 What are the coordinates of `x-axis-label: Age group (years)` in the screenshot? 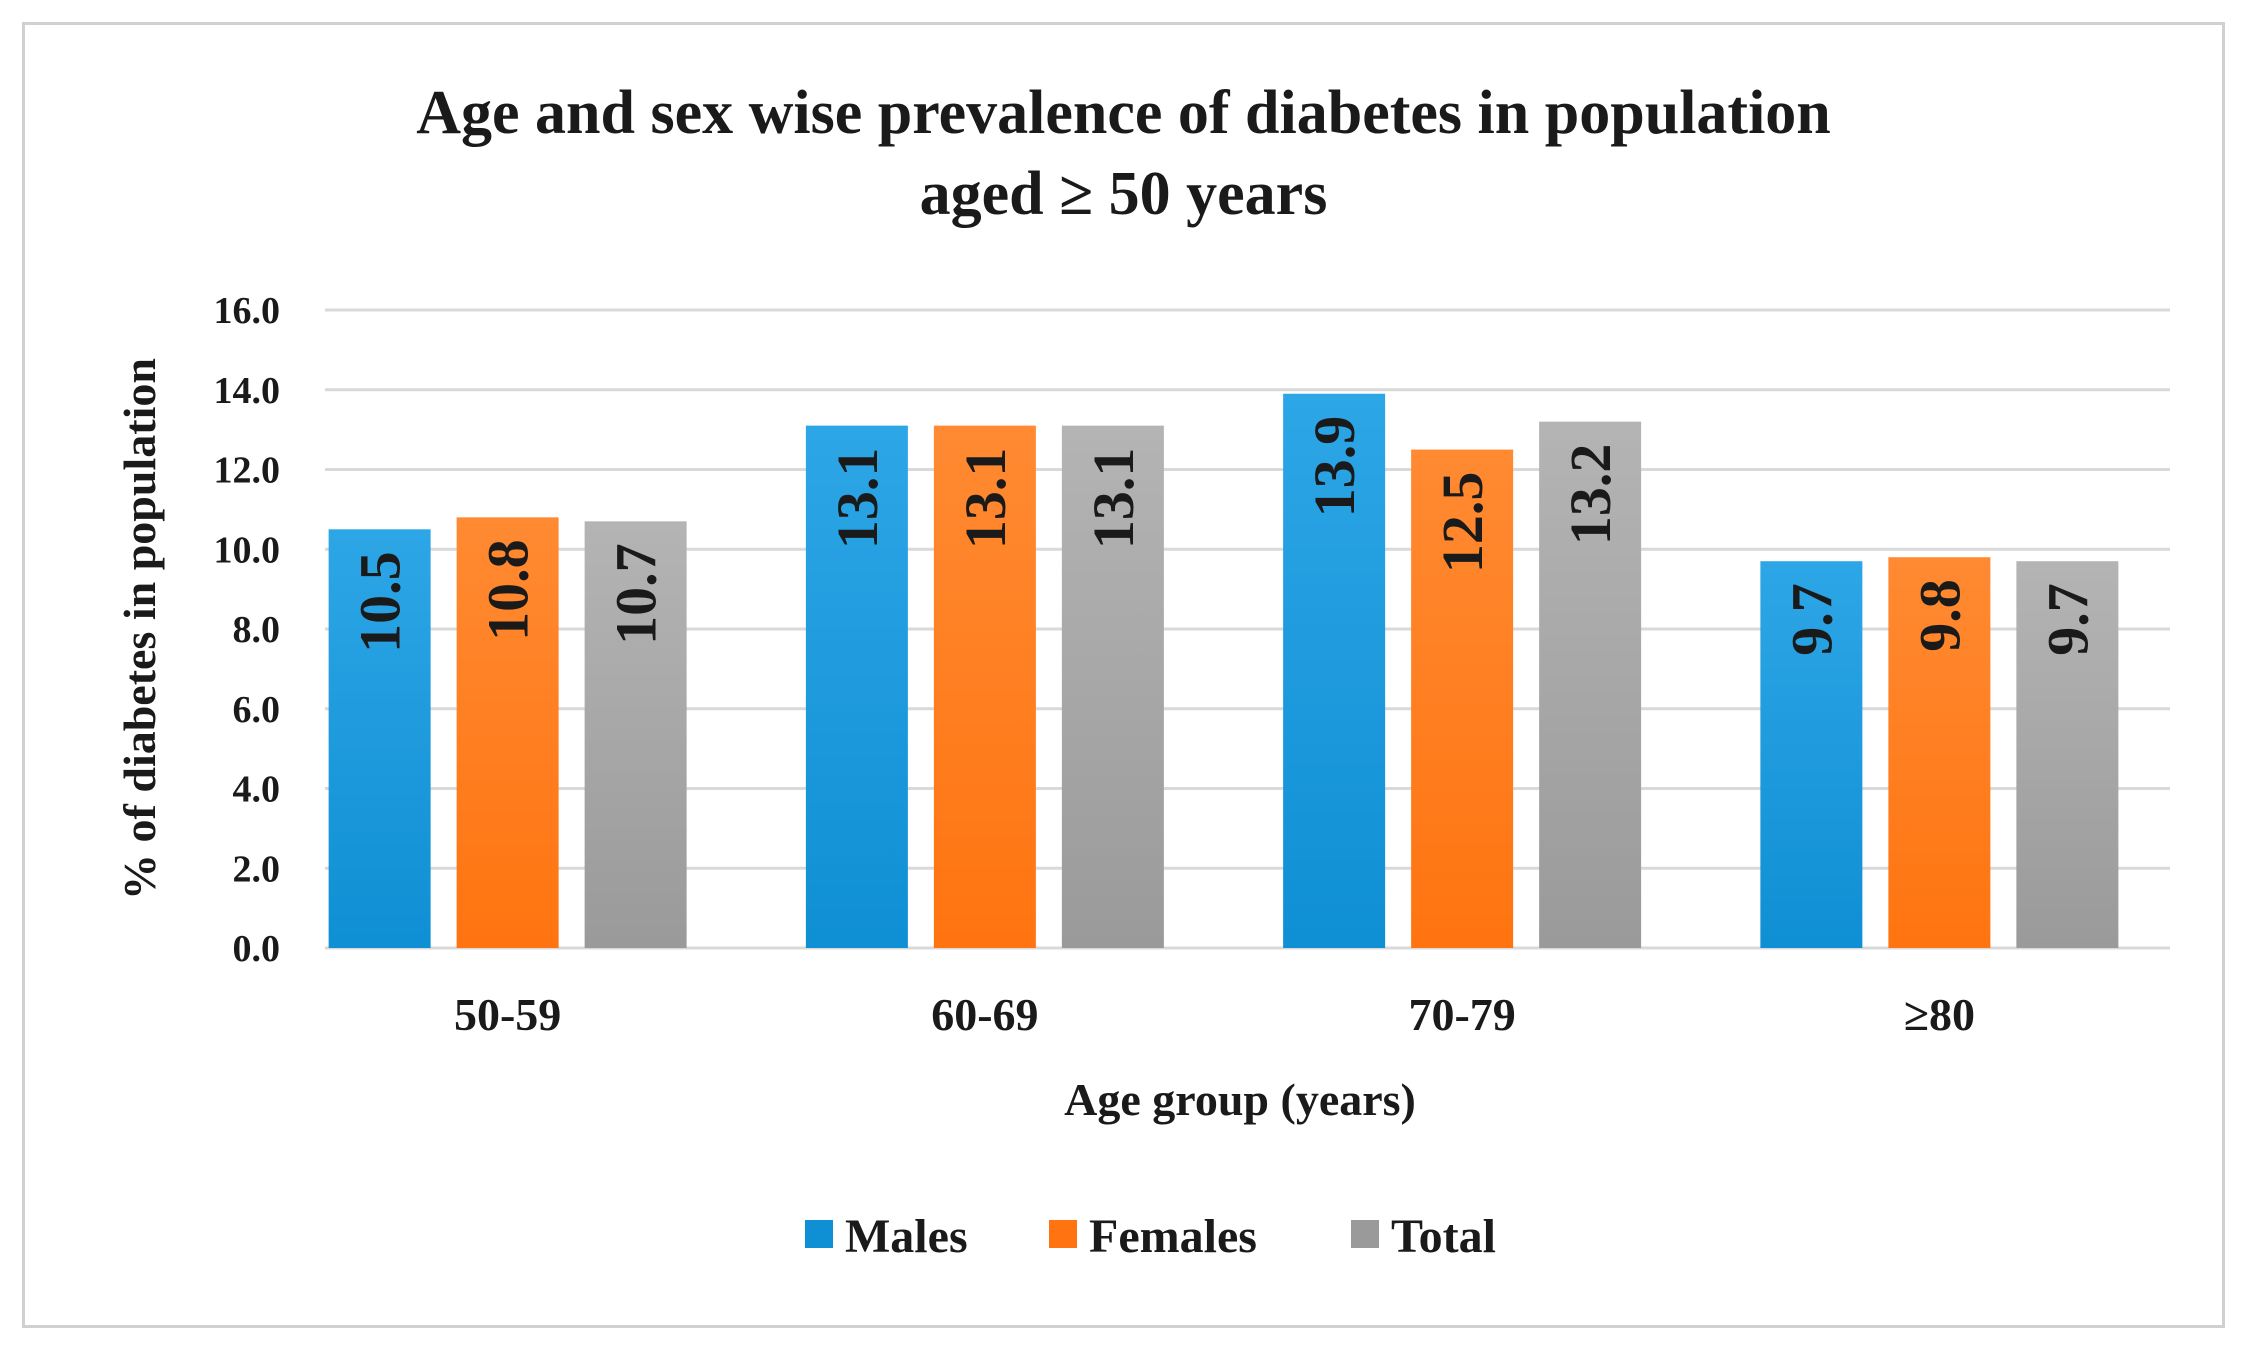 It's located at (1240, 1099).